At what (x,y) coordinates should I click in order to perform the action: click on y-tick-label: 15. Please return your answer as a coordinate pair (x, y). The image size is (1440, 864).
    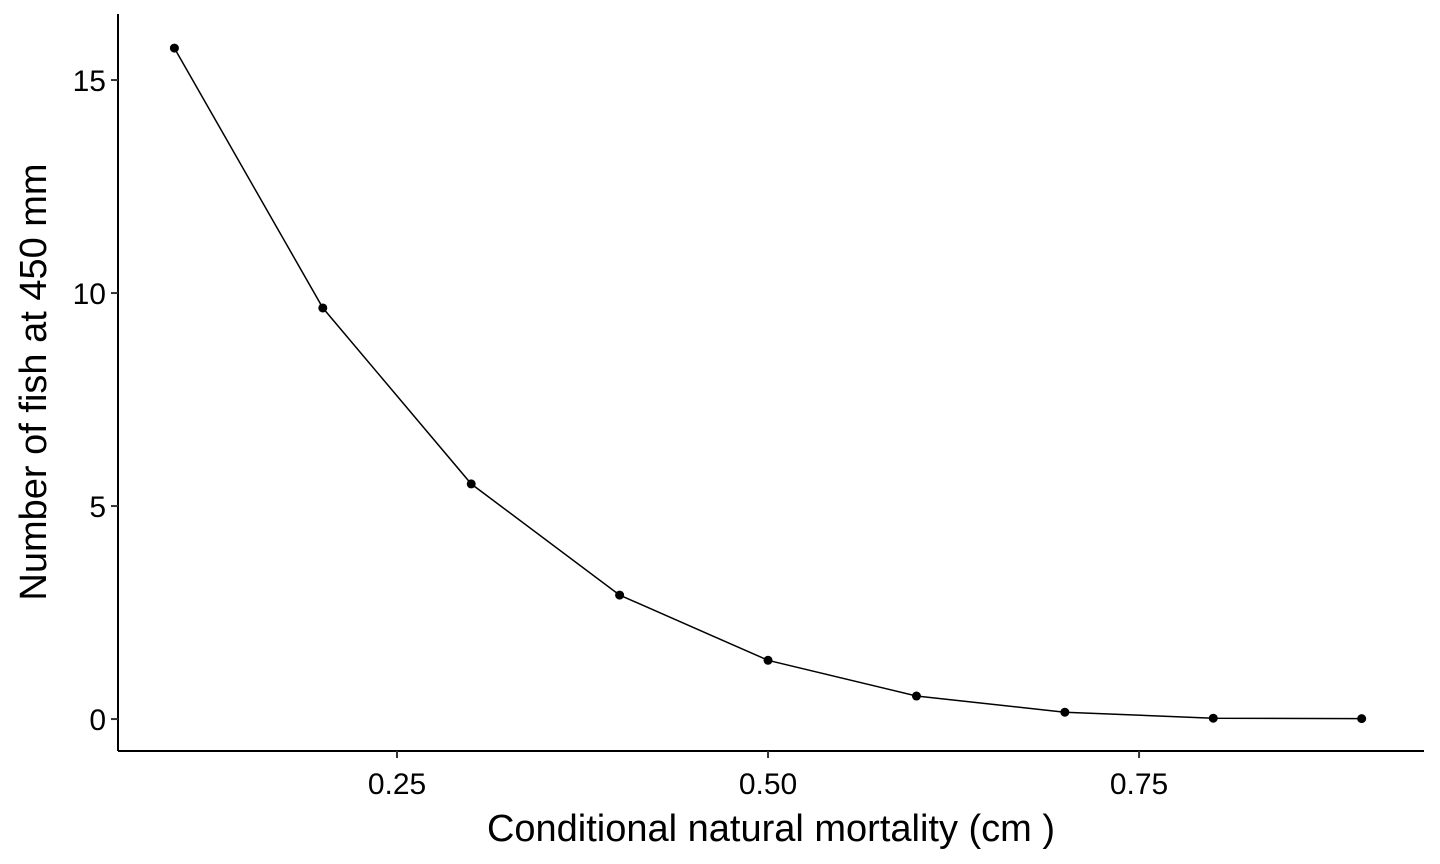
    Looking at the image, I should click on (89, 81).